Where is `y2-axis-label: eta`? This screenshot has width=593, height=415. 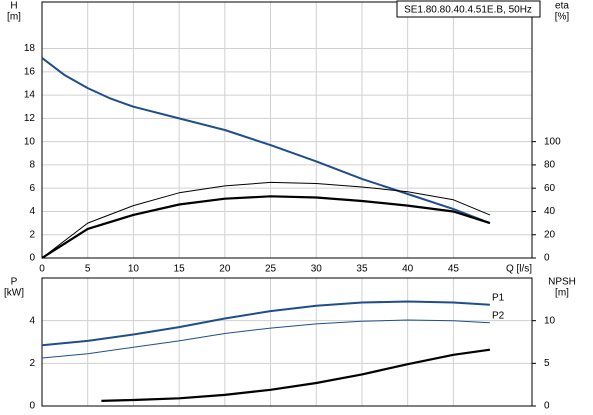 y2-axis-label: eta is located at coordinates (562, 6).